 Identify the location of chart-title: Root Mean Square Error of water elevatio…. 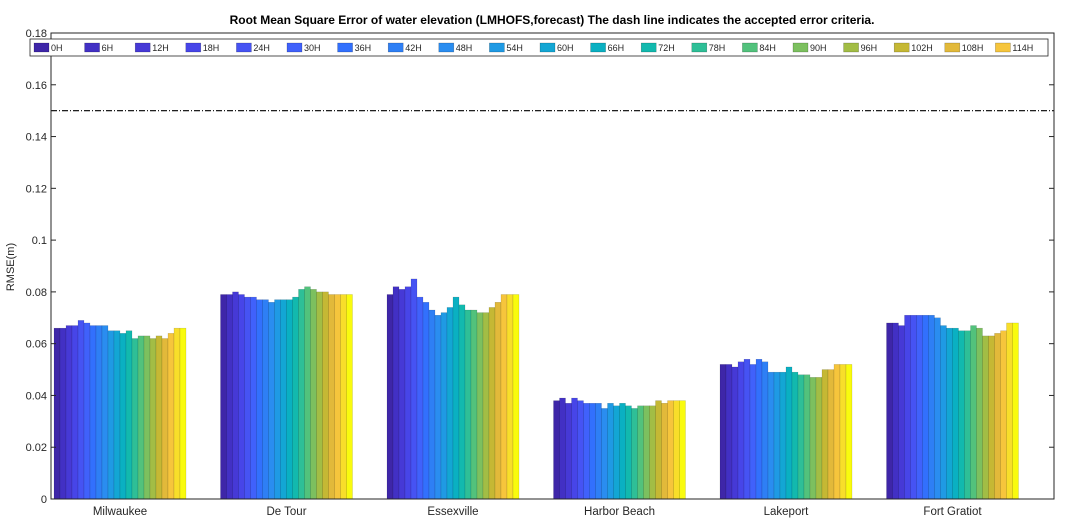
(552, 20).